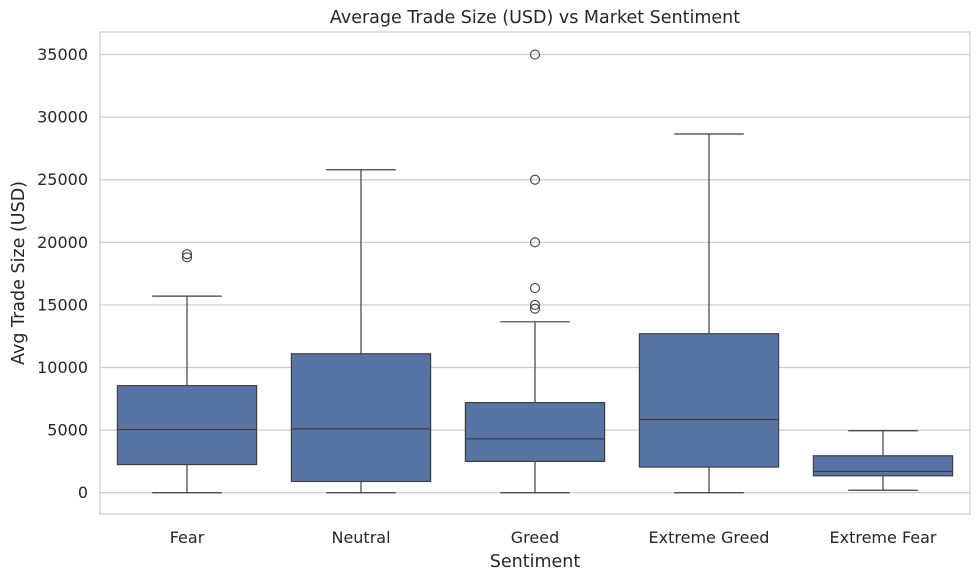 Image resolution: width=980 pixels, height=580 pixels. What do you see at coordinates (62, 117) in the screenshot?
I see `y-tick-label: 30000` at bounding box center [62, 117].